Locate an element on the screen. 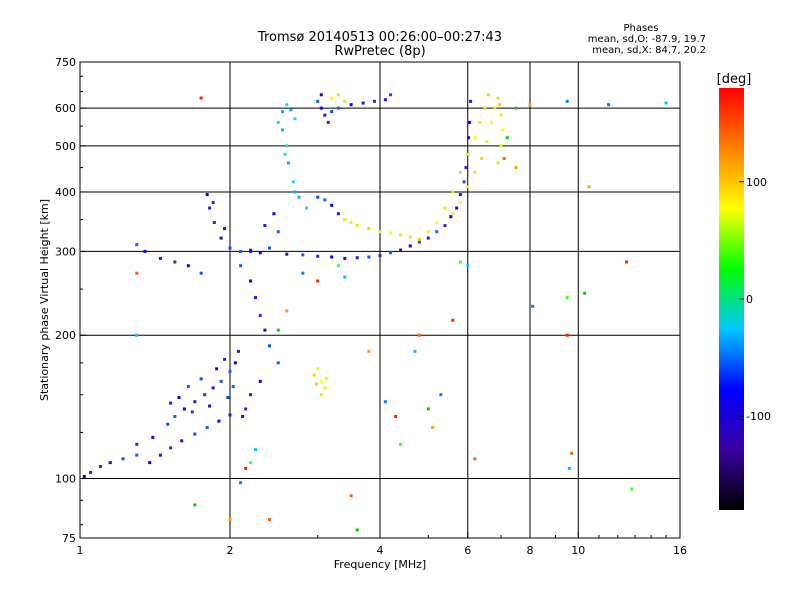 This screenshot has width=800, height=600. chart-title: Tromsø 20140513 00:26:00–00:27:43 is located at coordinates (379, 37).